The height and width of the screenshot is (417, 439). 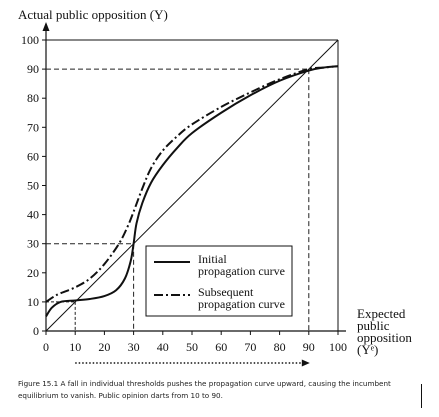 I want to click on legend-box, so click(x=219, y=281).